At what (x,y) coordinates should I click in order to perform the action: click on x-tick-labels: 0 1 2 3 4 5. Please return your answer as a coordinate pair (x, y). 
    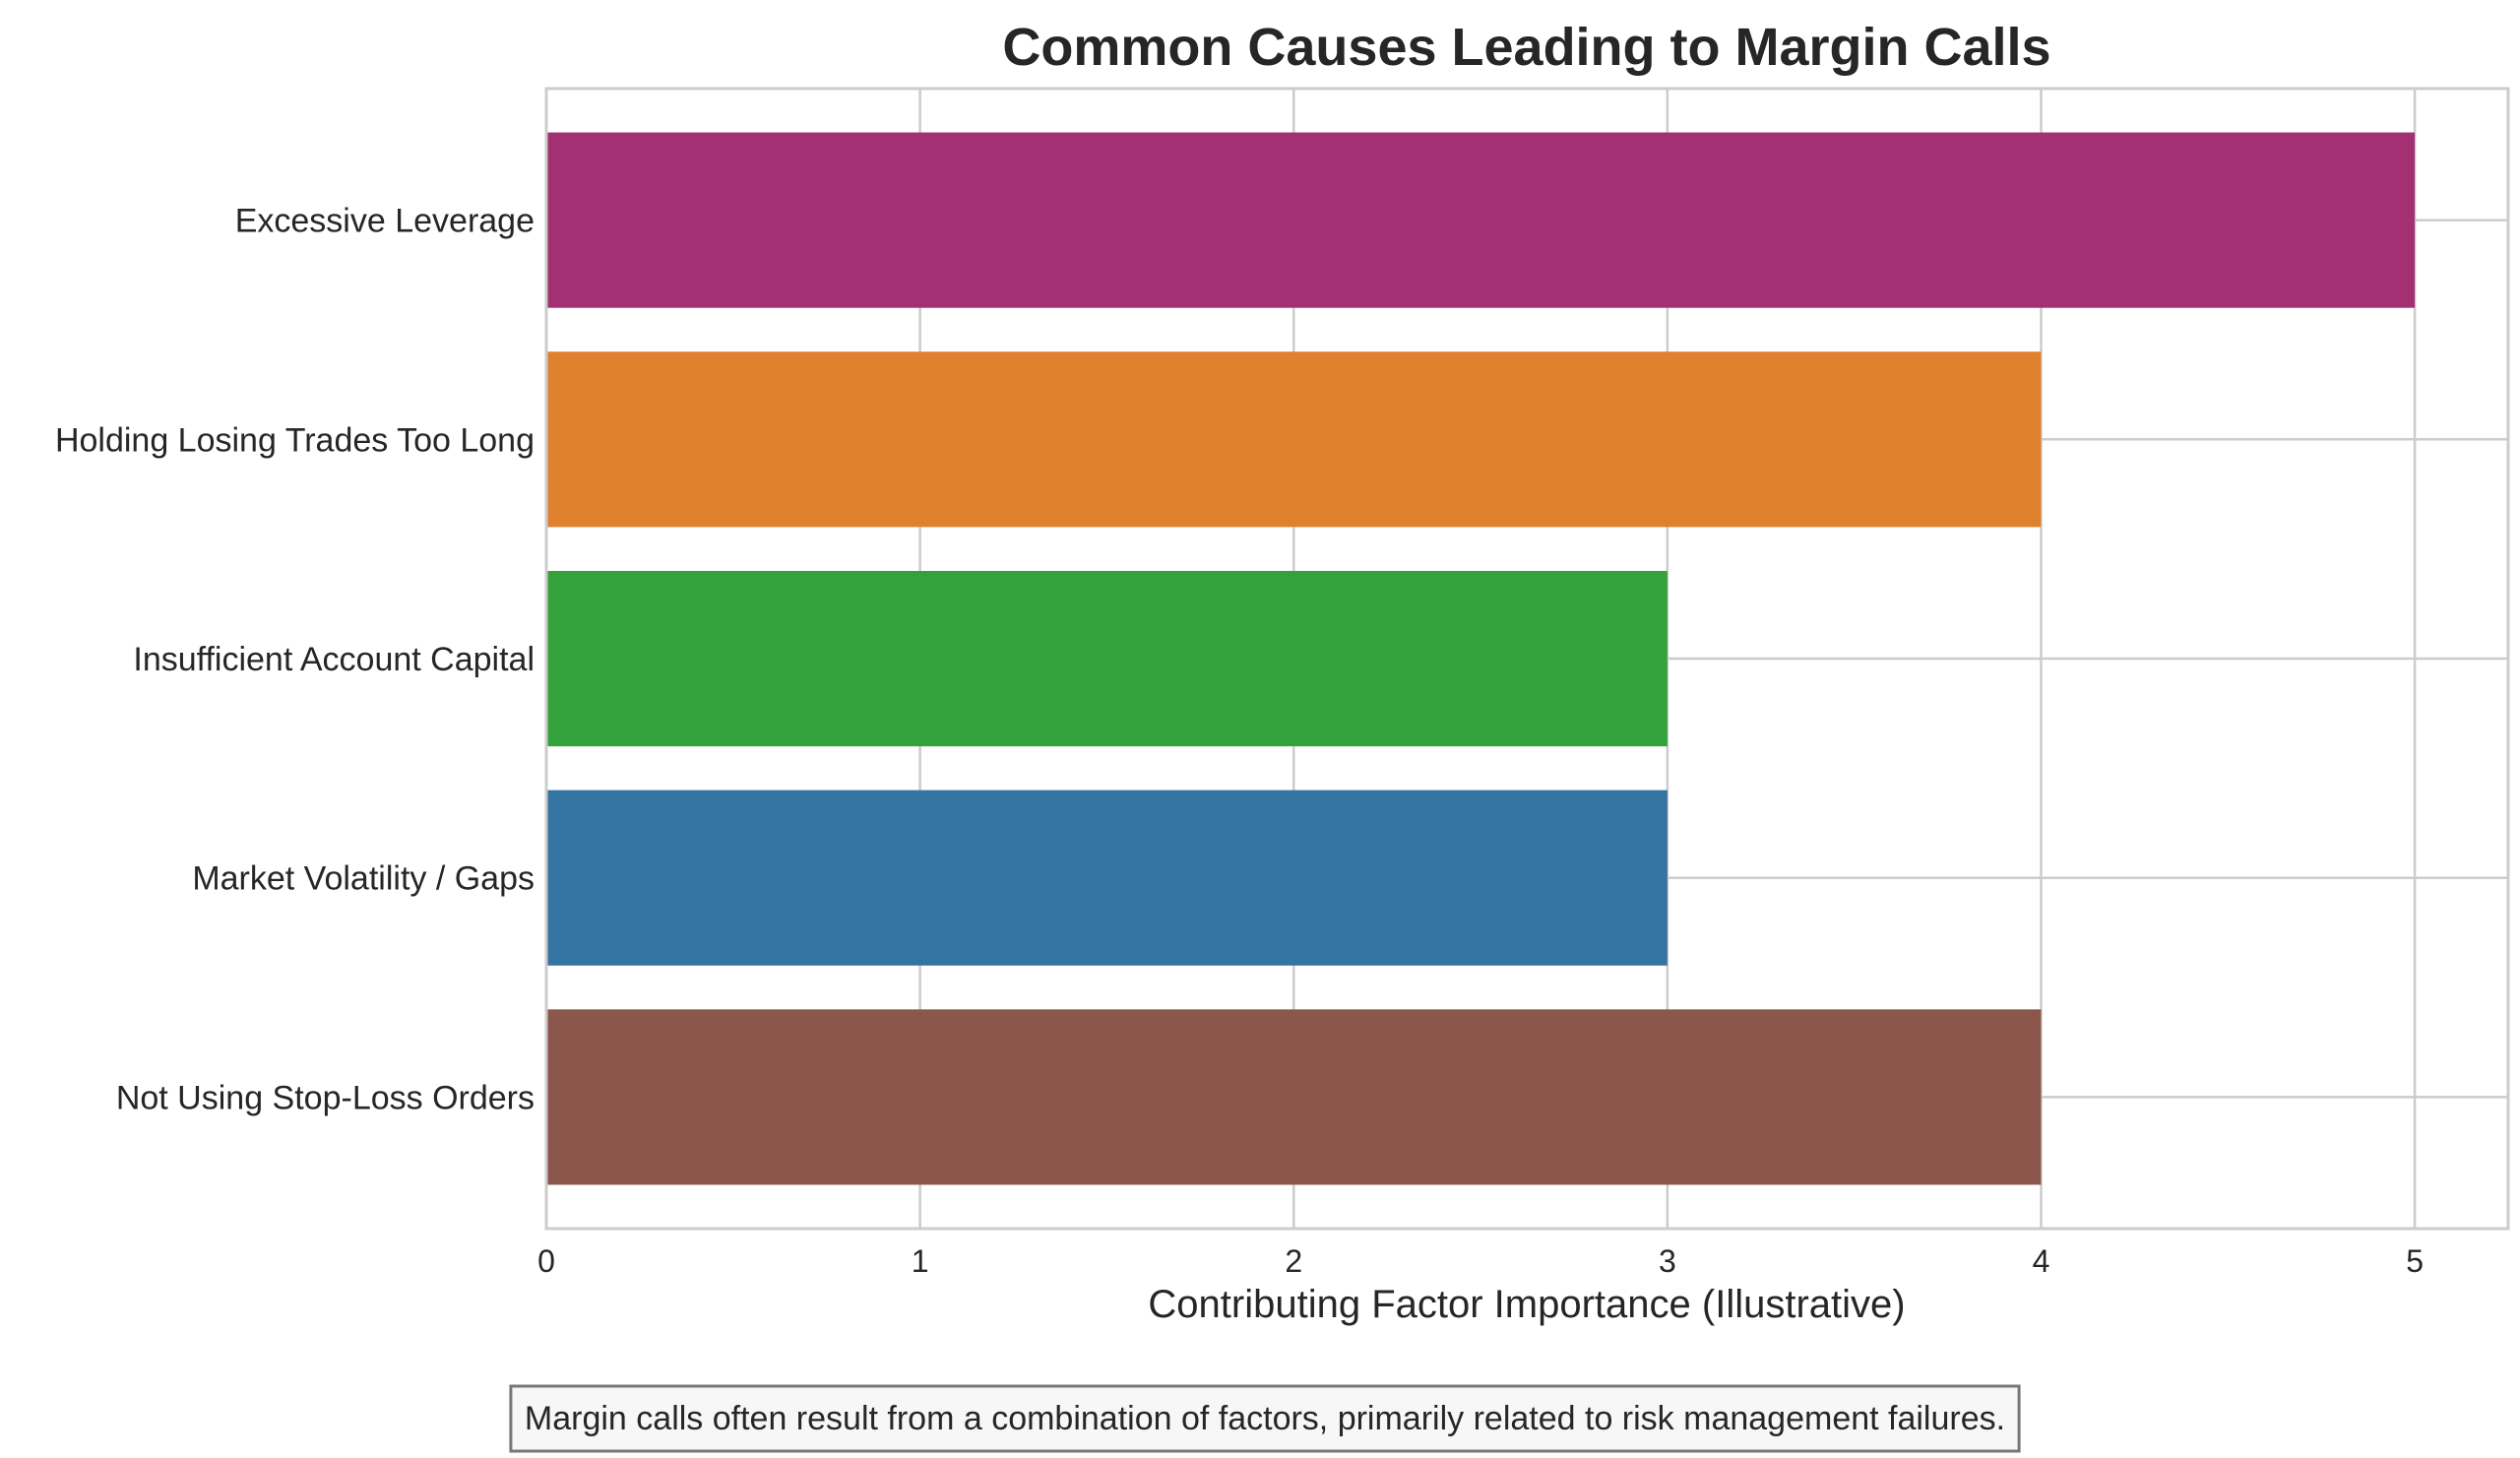
    Looking at the image, I should click on (1480, 1261).